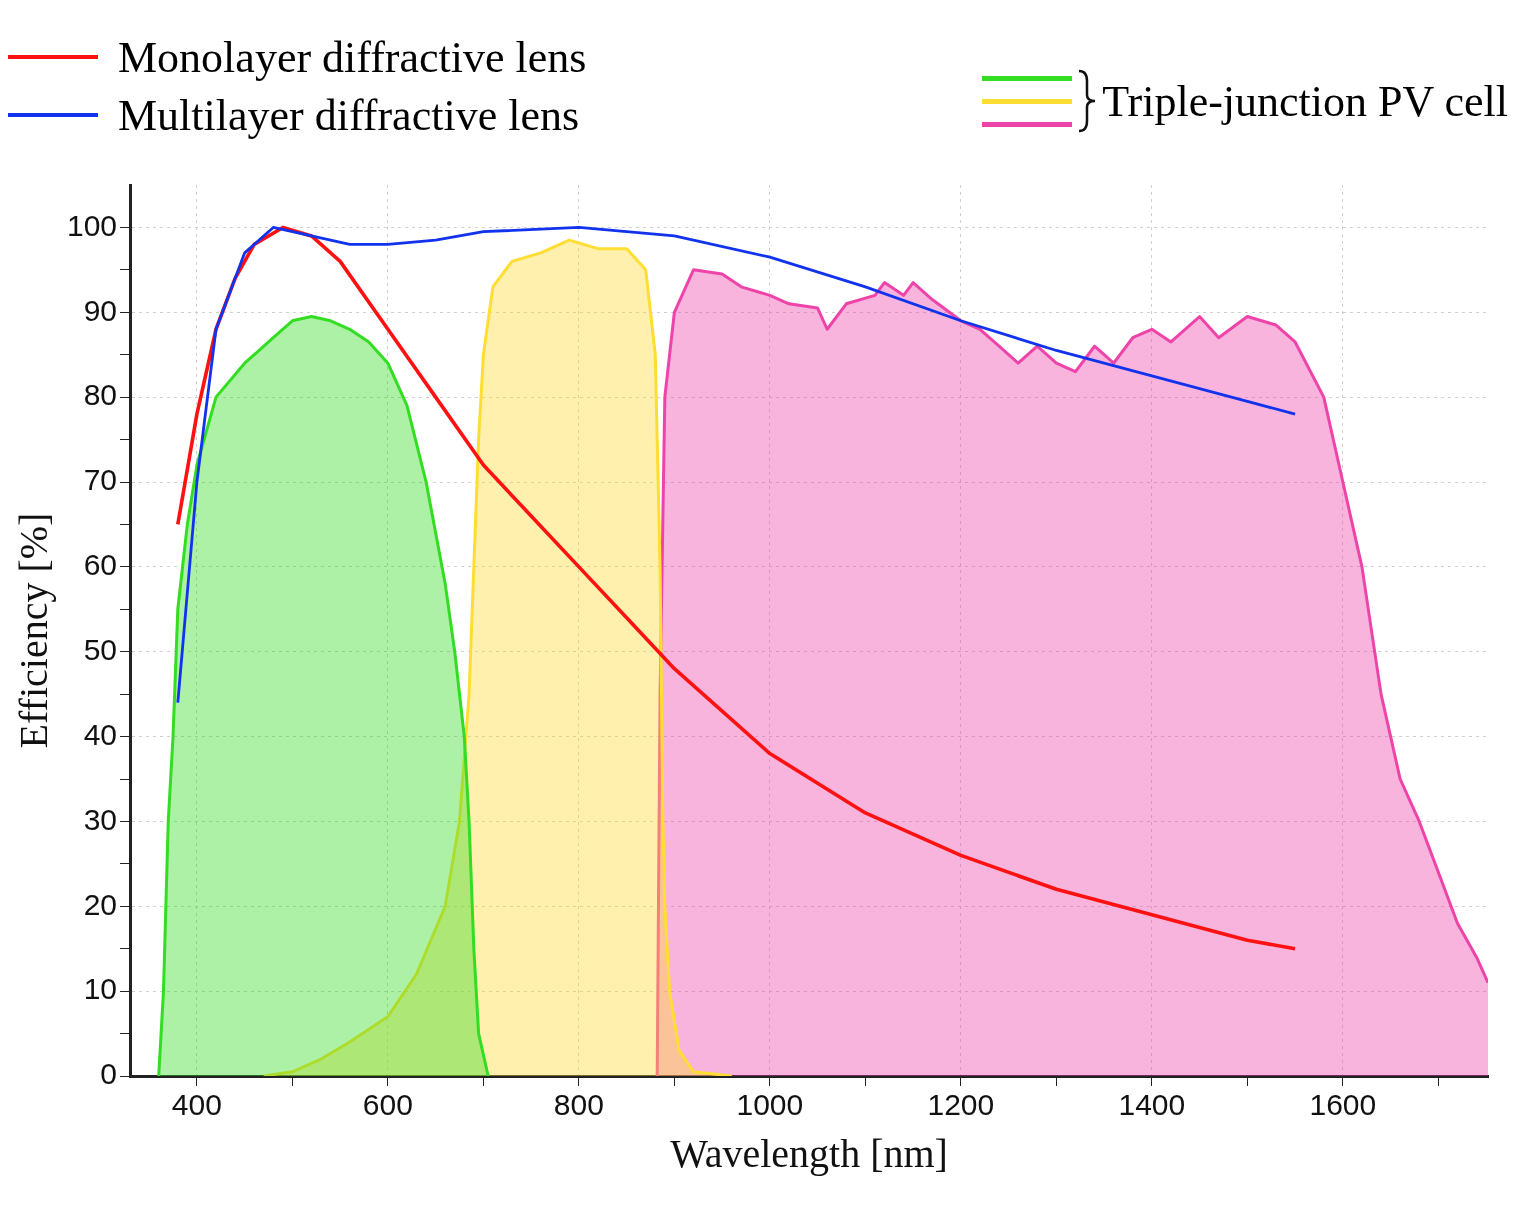  Describe the element at coordinates (100, 904) in the screenshot. I see `y-tick-label: 20` at that location.